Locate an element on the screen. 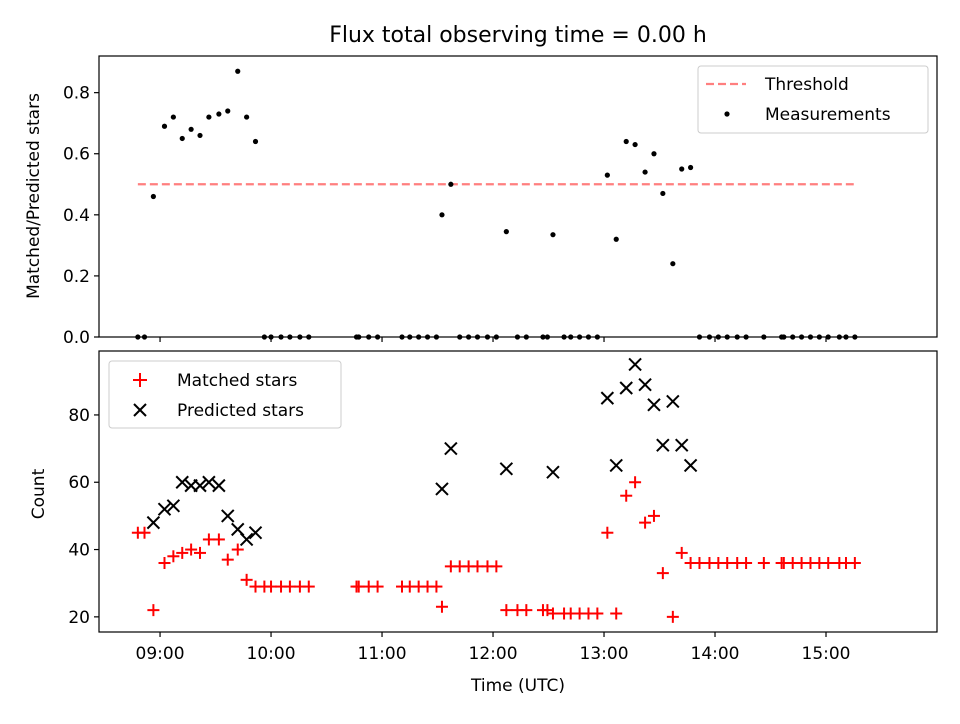 This screenshot has height=724, width=960. chart-title: Flux total observing time = 0.00 h is located at coordinates (518, 35).